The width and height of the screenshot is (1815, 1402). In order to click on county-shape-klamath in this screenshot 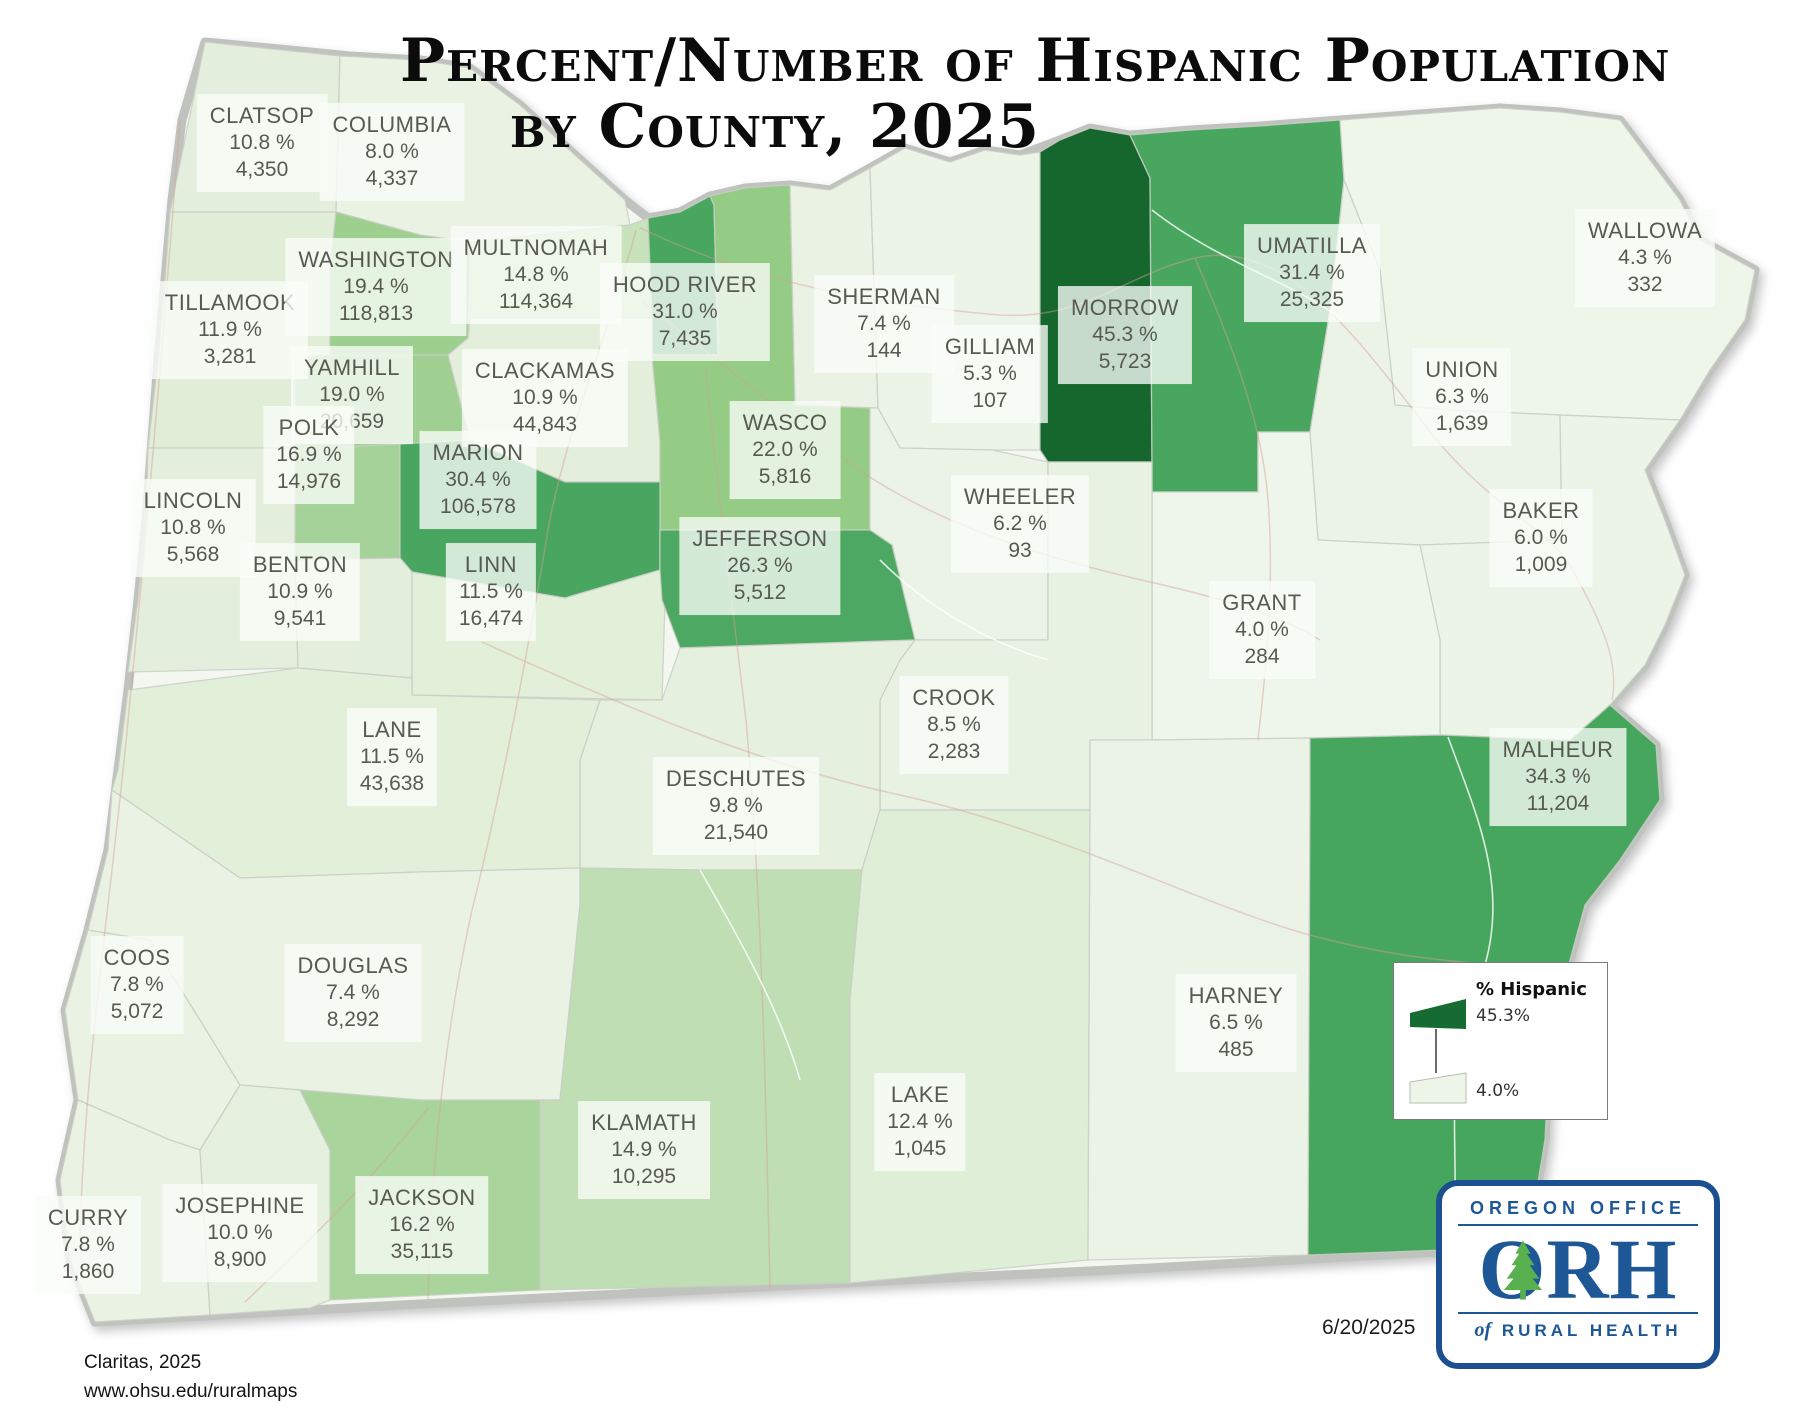, I will do `click(701, 1079)`.